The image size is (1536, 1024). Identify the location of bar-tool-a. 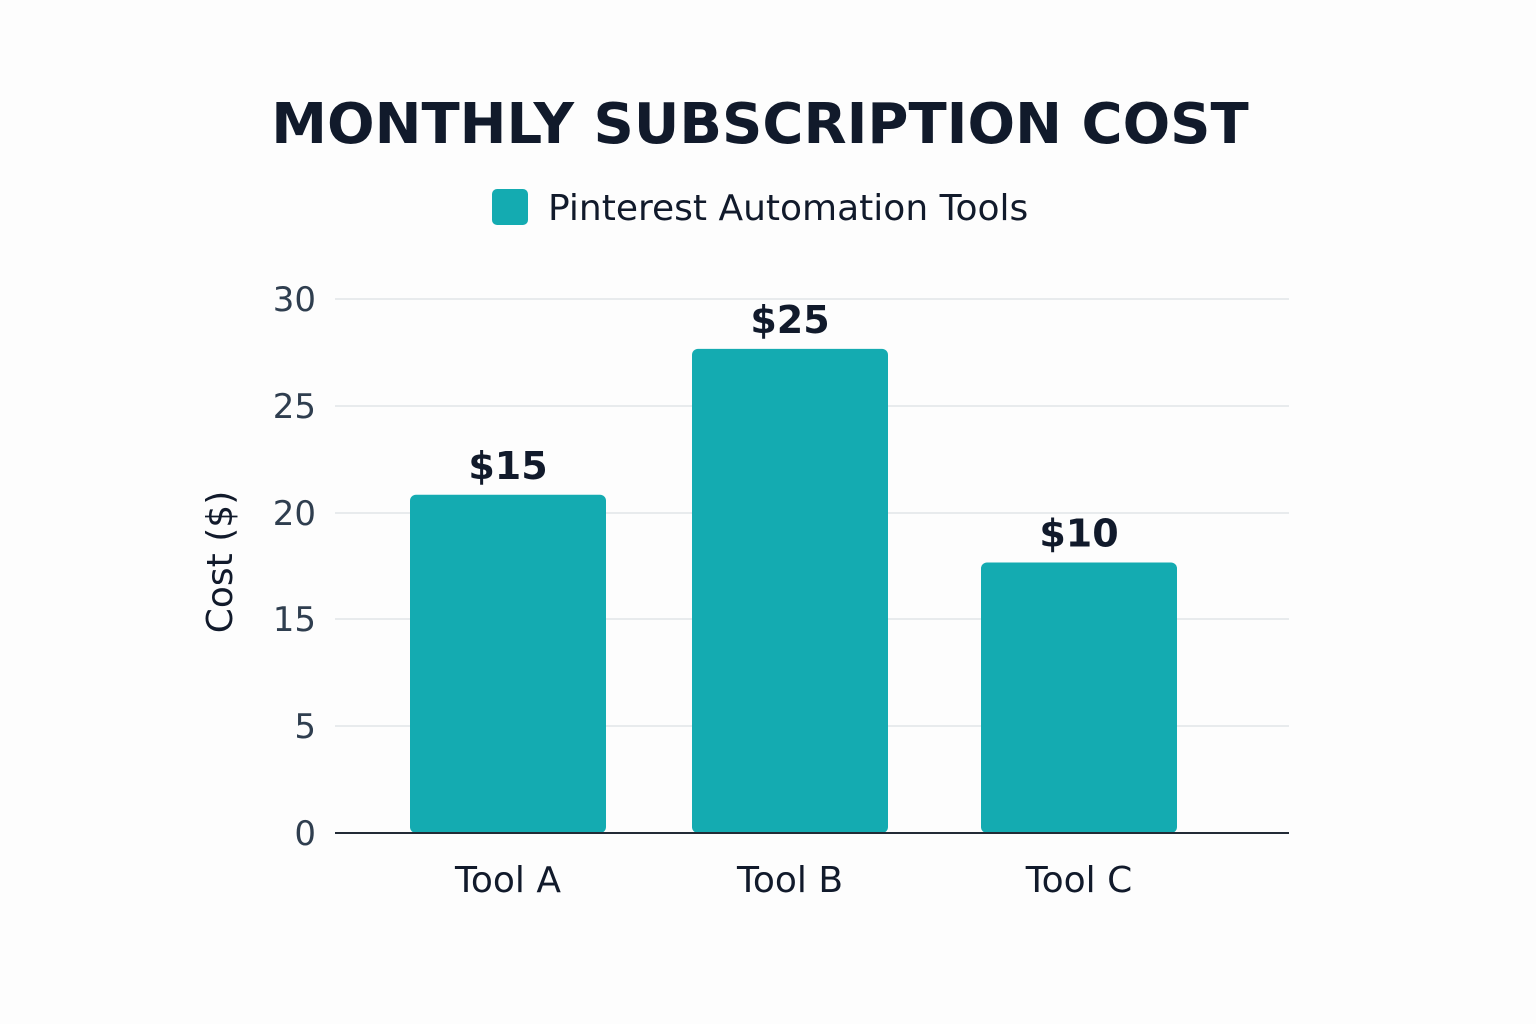
(508, 663).